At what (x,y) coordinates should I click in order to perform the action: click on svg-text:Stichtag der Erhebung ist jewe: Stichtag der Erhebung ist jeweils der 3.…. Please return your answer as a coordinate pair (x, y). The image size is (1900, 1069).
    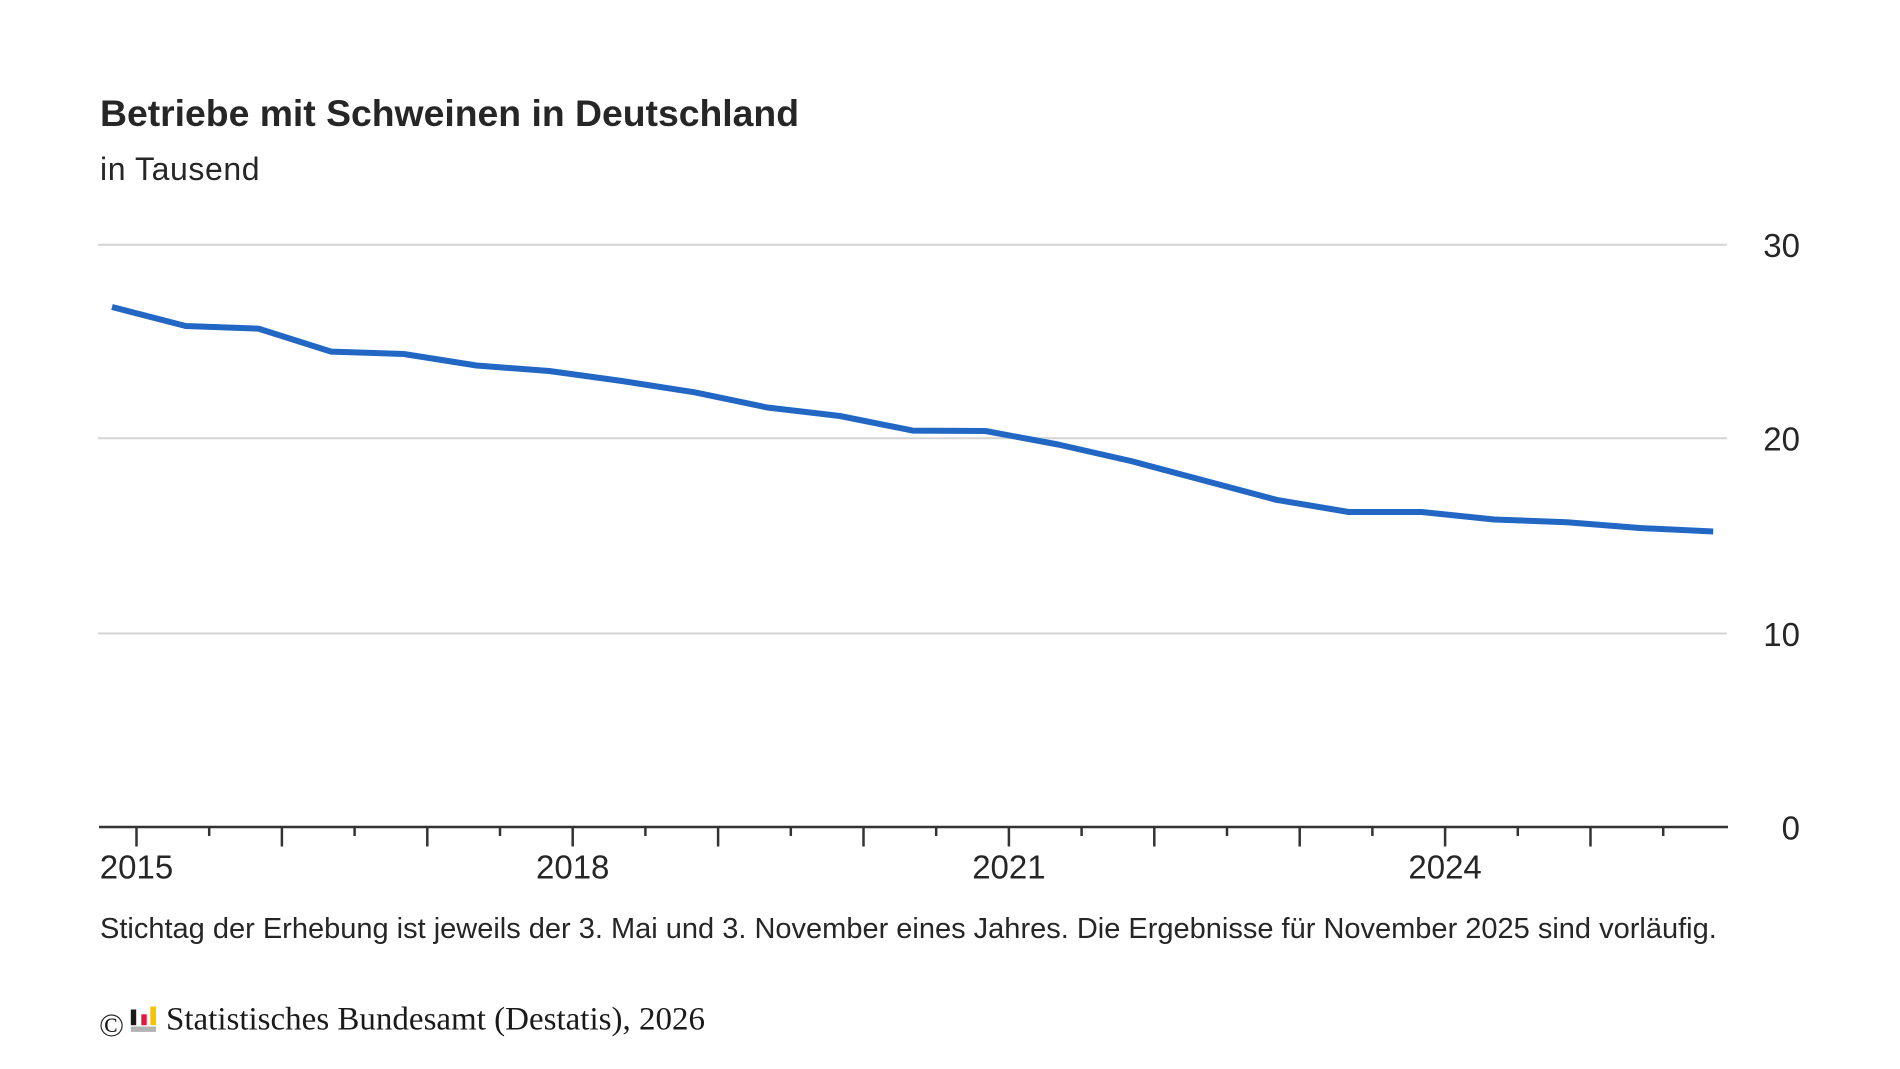
    Looking at the image, I should click on (908, 929).